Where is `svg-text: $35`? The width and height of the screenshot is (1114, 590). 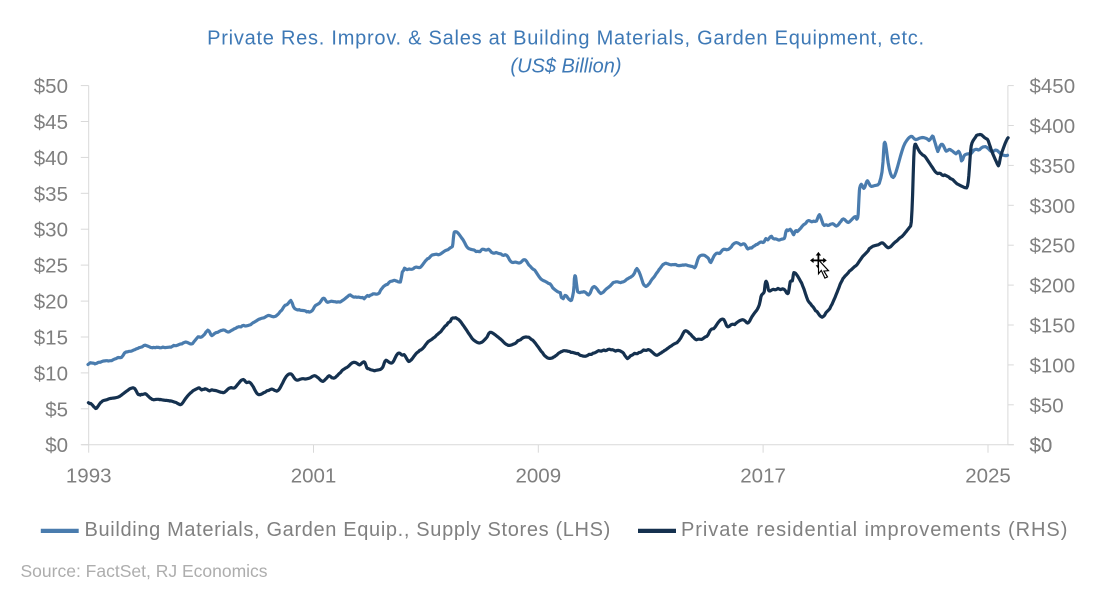 svg-text: $35 is located at coordinates (51, 194).